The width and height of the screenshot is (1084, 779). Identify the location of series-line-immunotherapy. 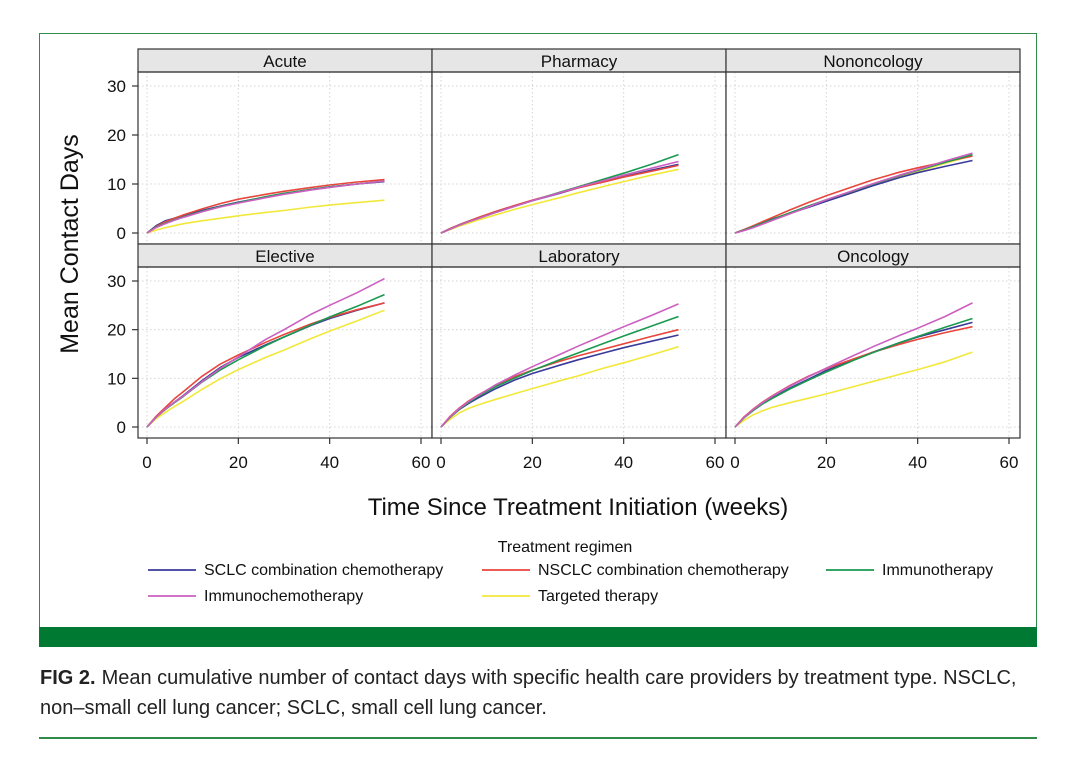
(853, 372).